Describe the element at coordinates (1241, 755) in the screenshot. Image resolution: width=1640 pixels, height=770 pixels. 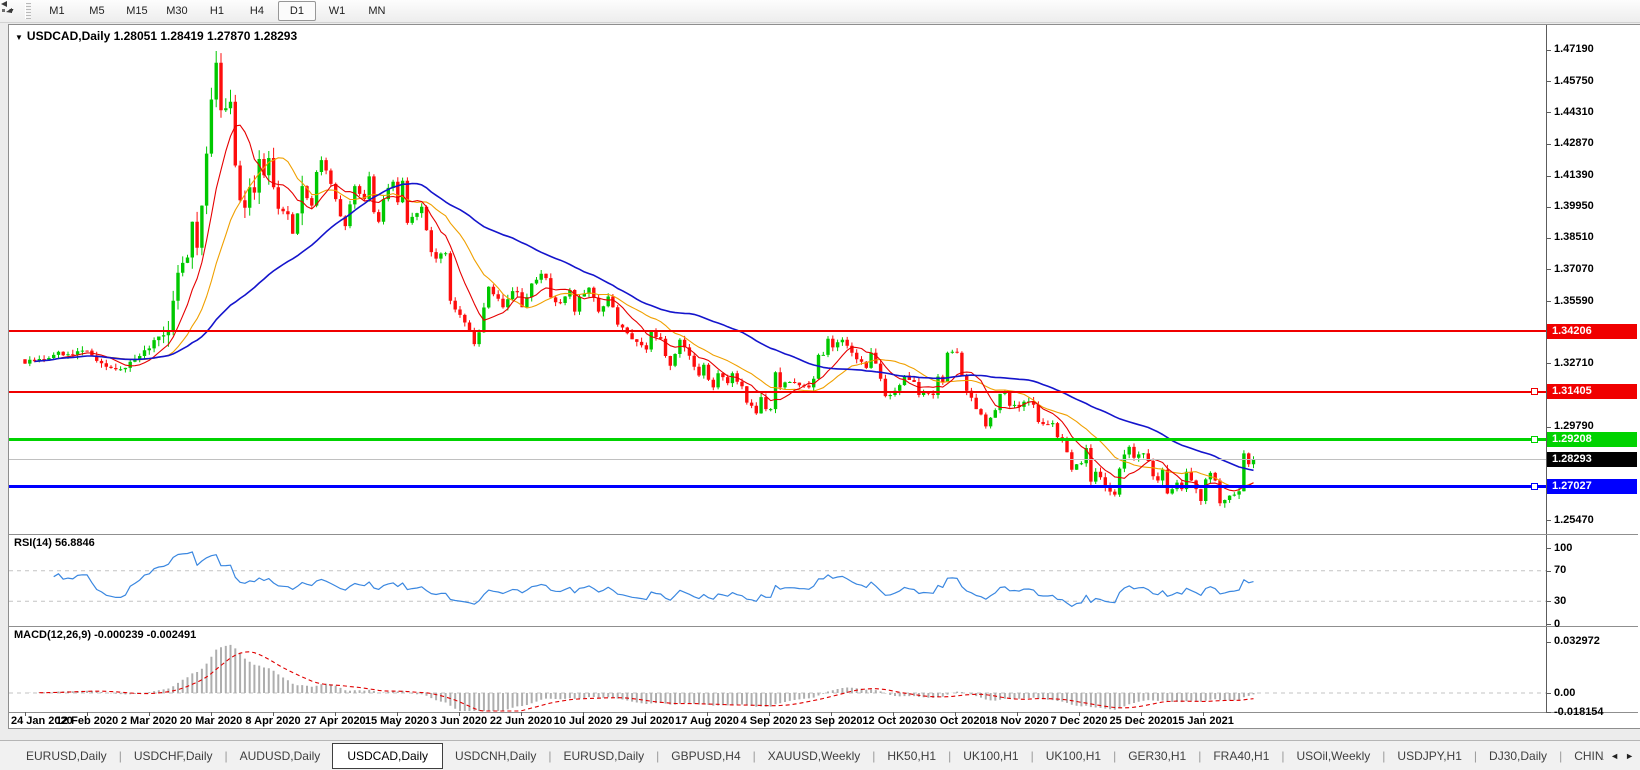
I see `tab-FRA40-H1: FRA40,H1` at that location.